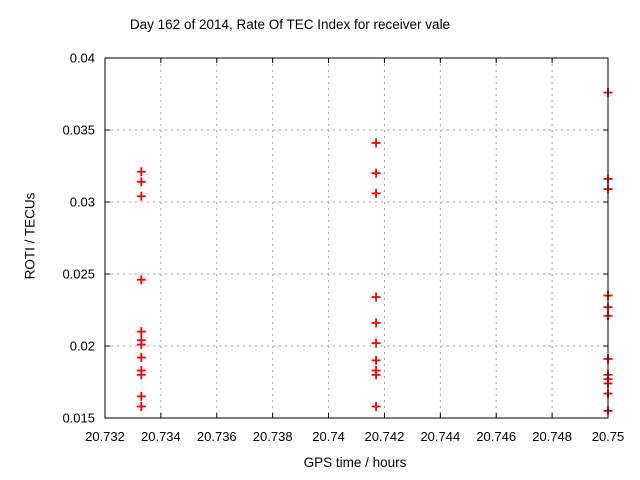 The width and height of the screenshot is (640, 480). What do you see at coordinates (161, 436) in the screenshot?
I see `x-tick-label: 20.734` at bounding box center [161, 436].